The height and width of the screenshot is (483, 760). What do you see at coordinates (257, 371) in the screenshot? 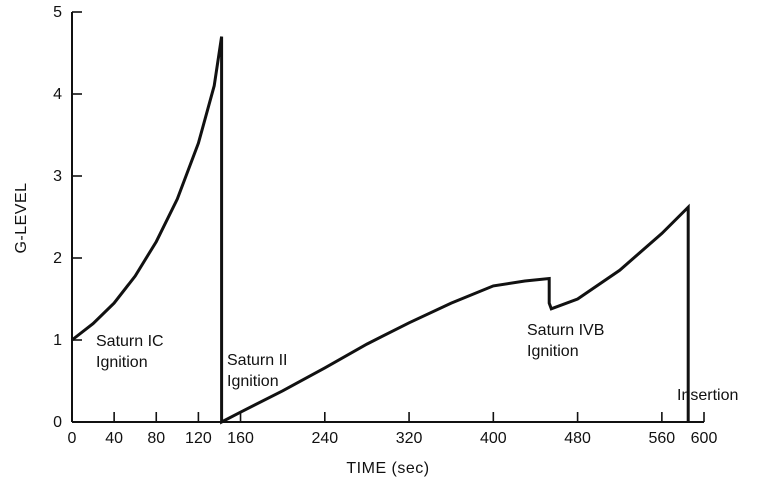
I see `annotation-label: Saturn II Ignition` at bounding box center [257, 371].